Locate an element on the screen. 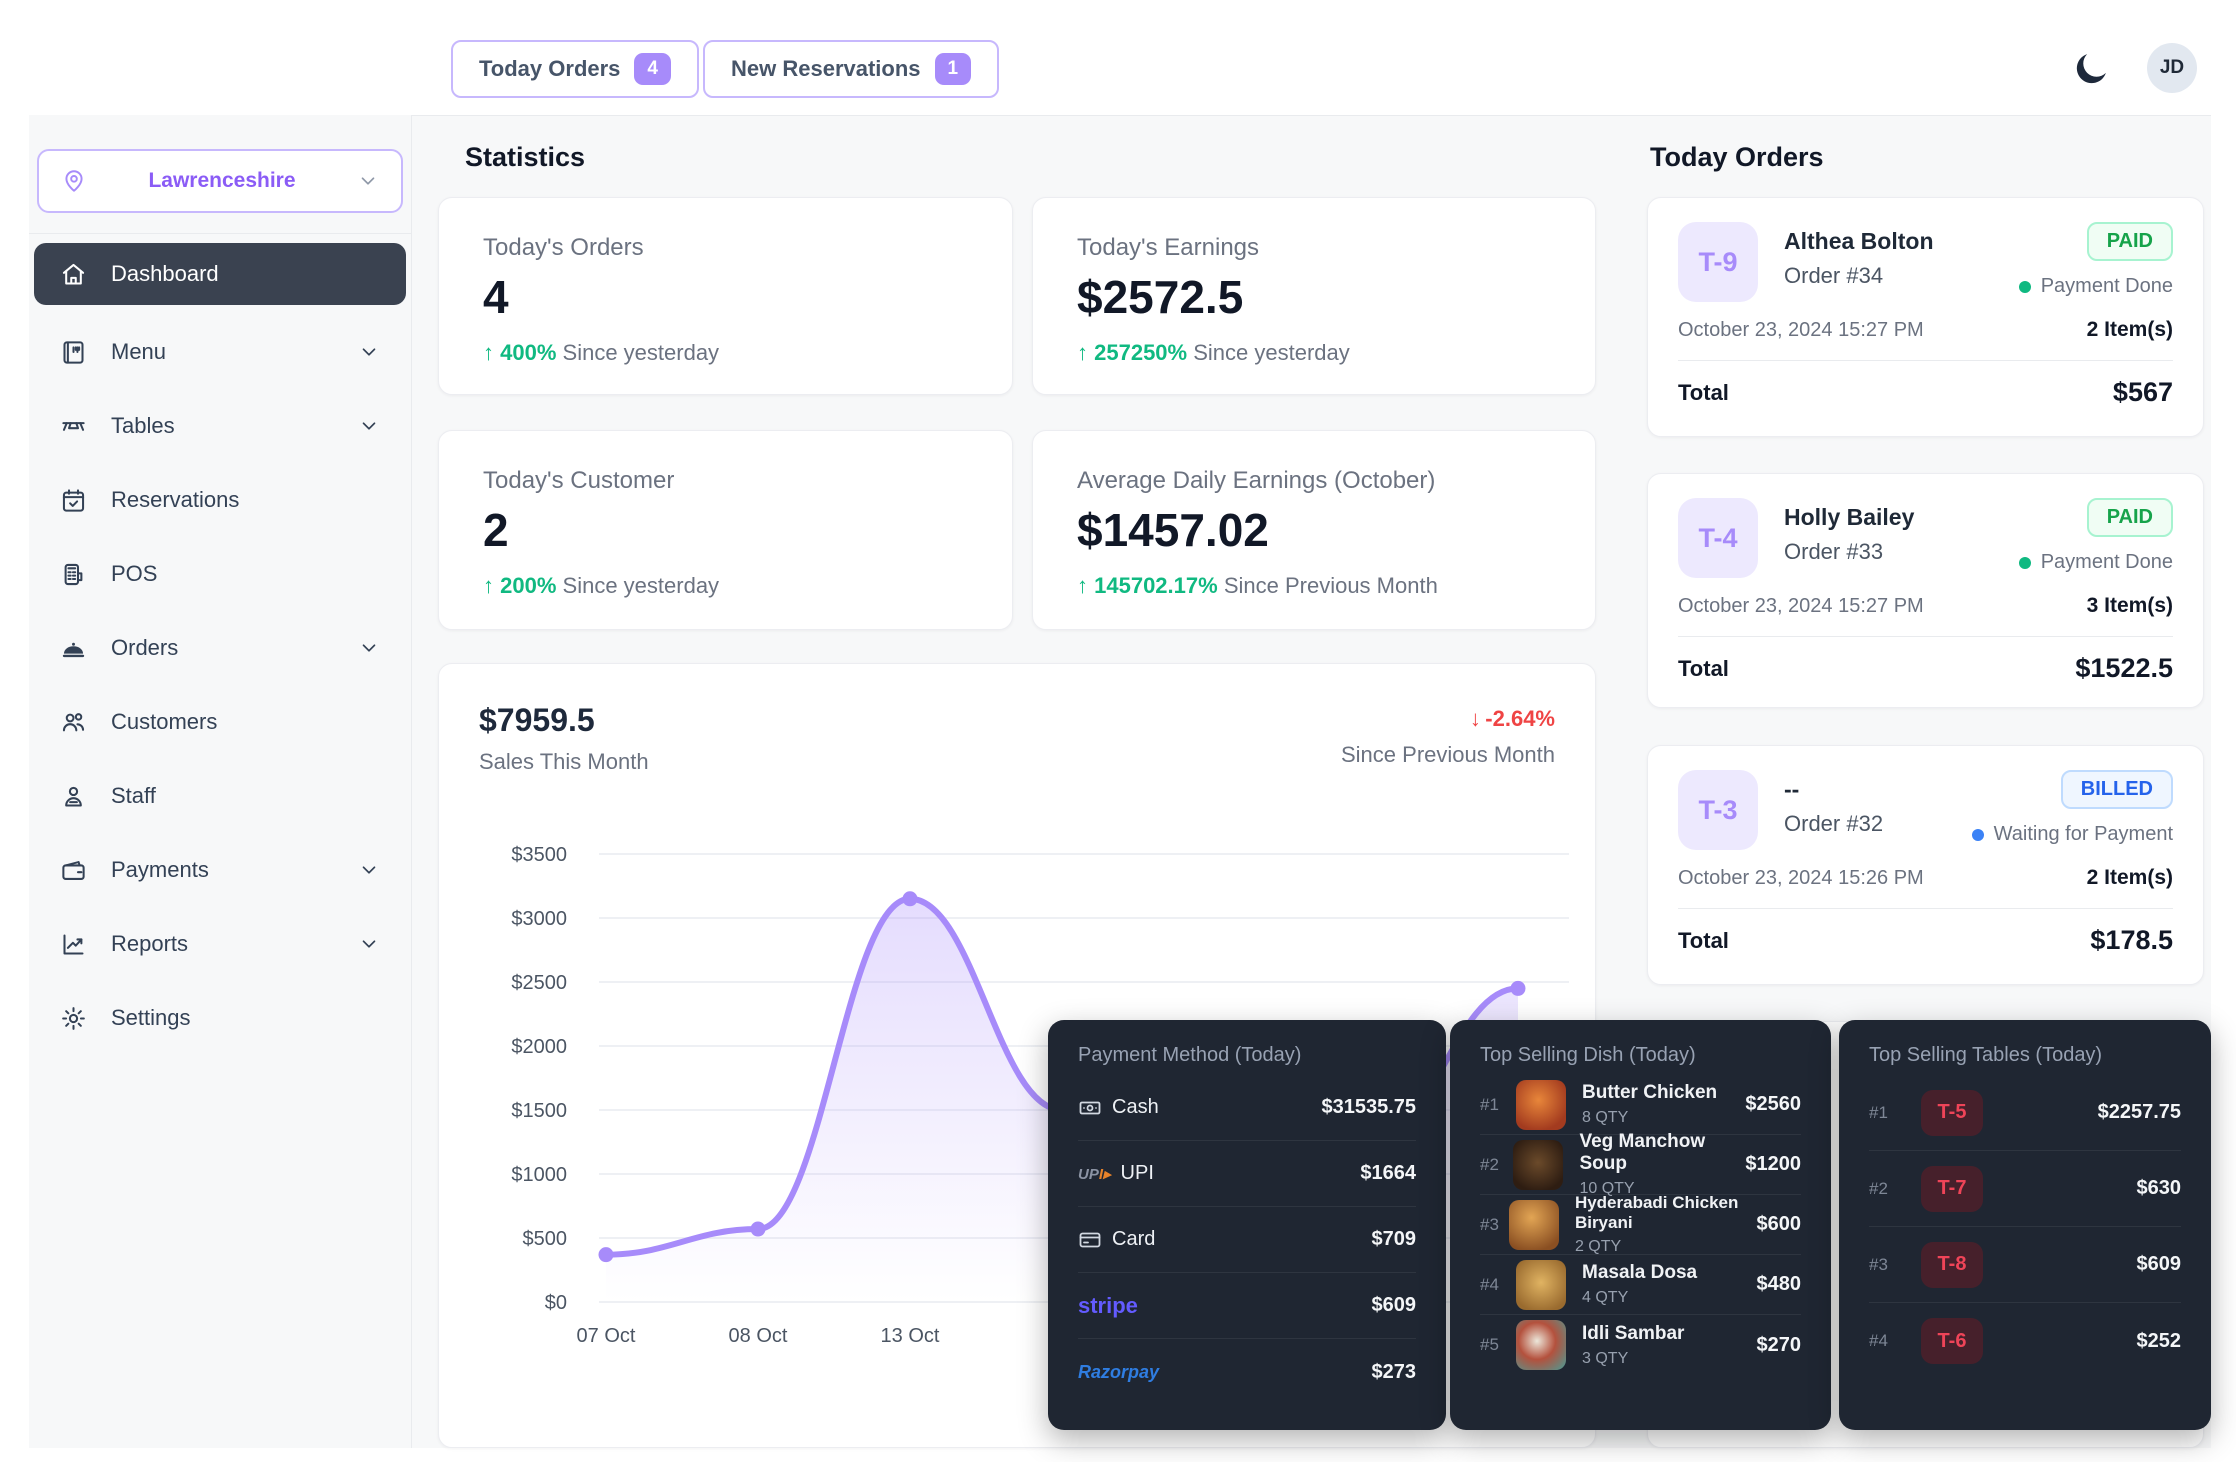 This screenshot has width=2236, height=1462. sidebar-item-label: Customers is located at coordinates (164, 721).